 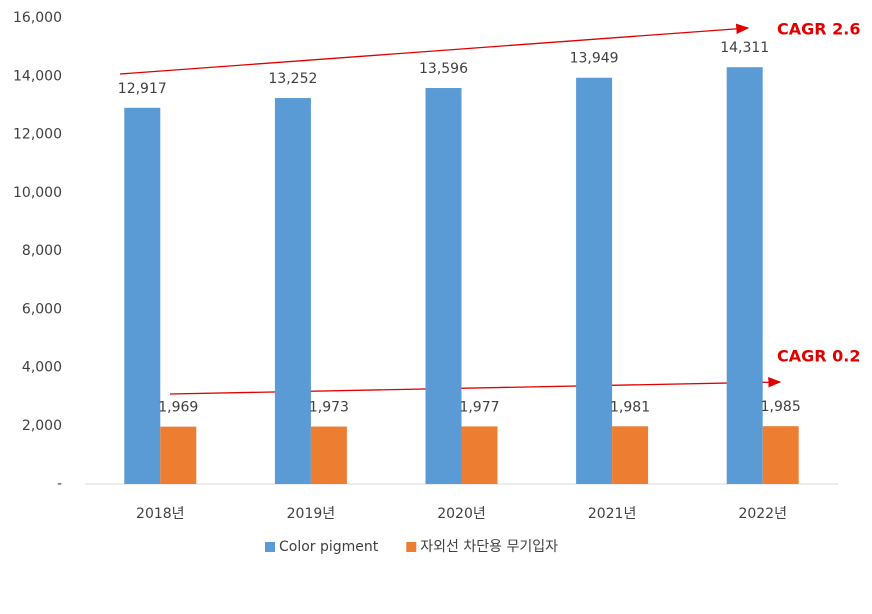 What do you see at coordinates (37, 193) in the screenshot?
I see `y-tick-label: 10,000` at bounding box center [37, 193].